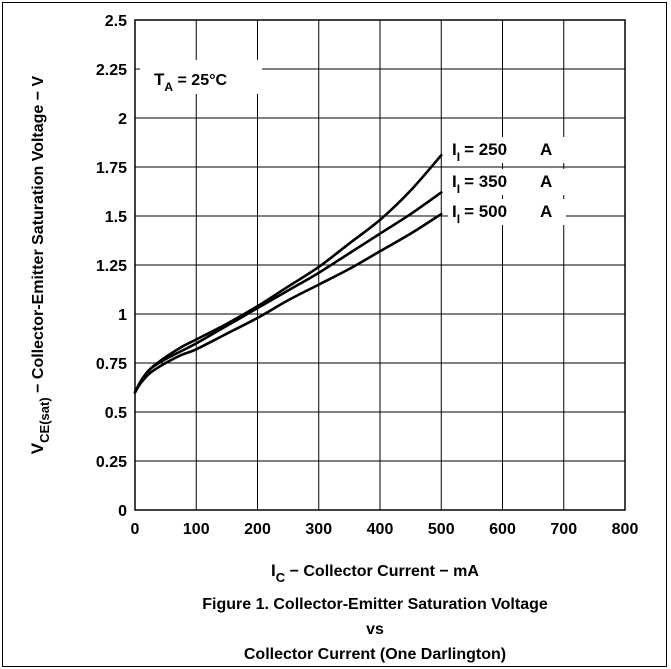 This screenshot has height=669, width=671. What do you see at coordinates (375, 654) in the screenshot?
I see `figure-caption-line-3: Collector Current (One Darlington)` at bounding box center [375, 654].